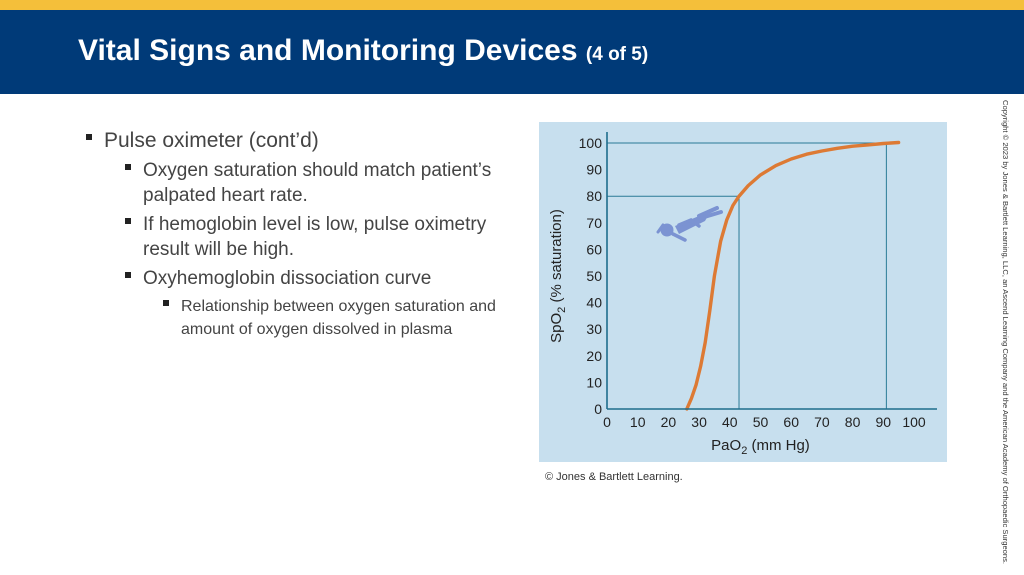 The width and height of the screenshot is (1024, 575). What do you see at coordinates (760, 447) in the screenshot?
I see `x-axis-label: PaO2 (mm Hg)` at bounding box center [760, 447].